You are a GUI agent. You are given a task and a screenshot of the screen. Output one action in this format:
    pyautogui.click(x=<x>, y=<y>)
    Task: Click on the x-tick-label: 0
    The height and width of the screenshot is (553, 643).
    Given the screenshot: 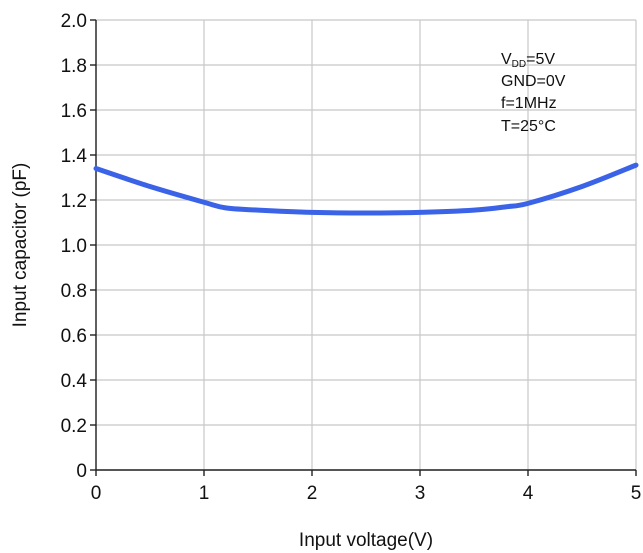 What is the action you would take?
    pyautogui.click(x=96, y=493)
    